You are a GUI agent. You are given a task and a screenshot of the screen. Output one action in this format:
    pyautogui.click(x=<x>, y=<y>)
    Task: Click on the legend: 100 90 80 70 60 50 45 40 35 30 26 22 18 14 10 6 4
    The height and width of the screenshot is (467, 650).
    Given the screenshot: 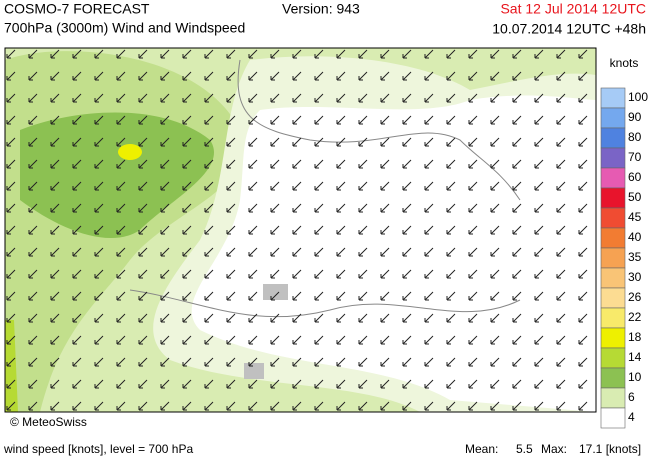 What is the action you would take?
    pyautogui.click(x=624, y=258)
    